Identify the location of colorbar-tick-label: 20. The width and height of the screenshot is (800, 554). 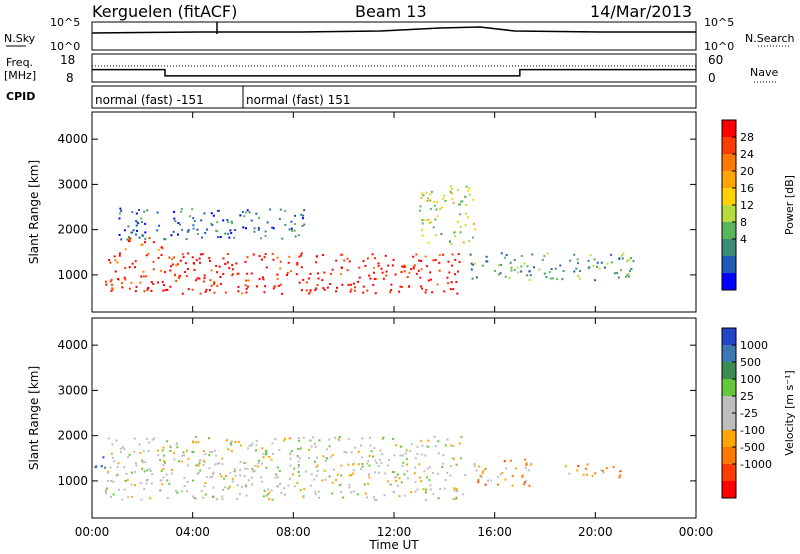
(747, 171).